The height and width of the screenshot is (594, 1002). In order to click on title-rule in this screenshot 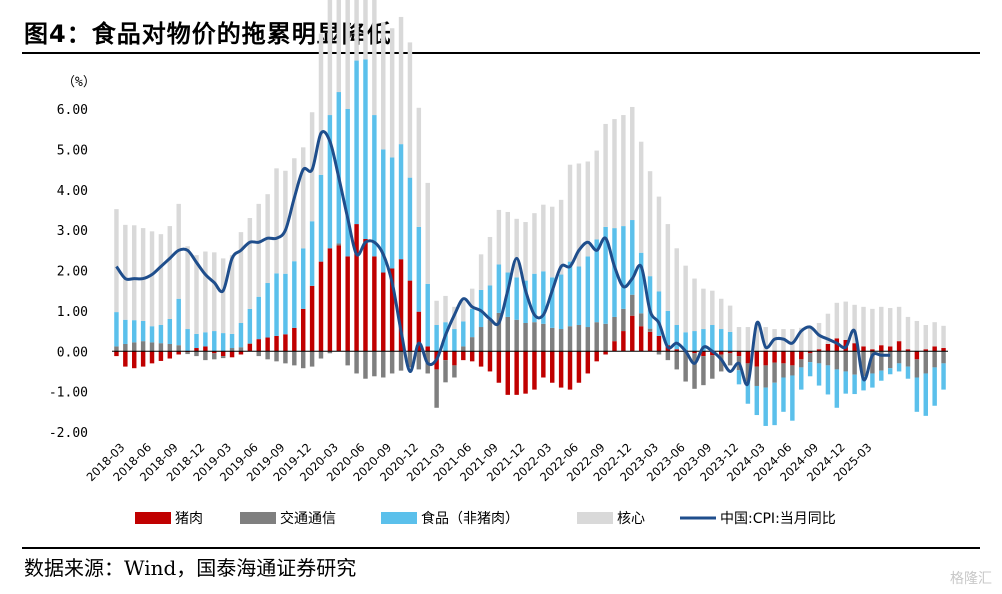, I will do `click(501, 53)`.